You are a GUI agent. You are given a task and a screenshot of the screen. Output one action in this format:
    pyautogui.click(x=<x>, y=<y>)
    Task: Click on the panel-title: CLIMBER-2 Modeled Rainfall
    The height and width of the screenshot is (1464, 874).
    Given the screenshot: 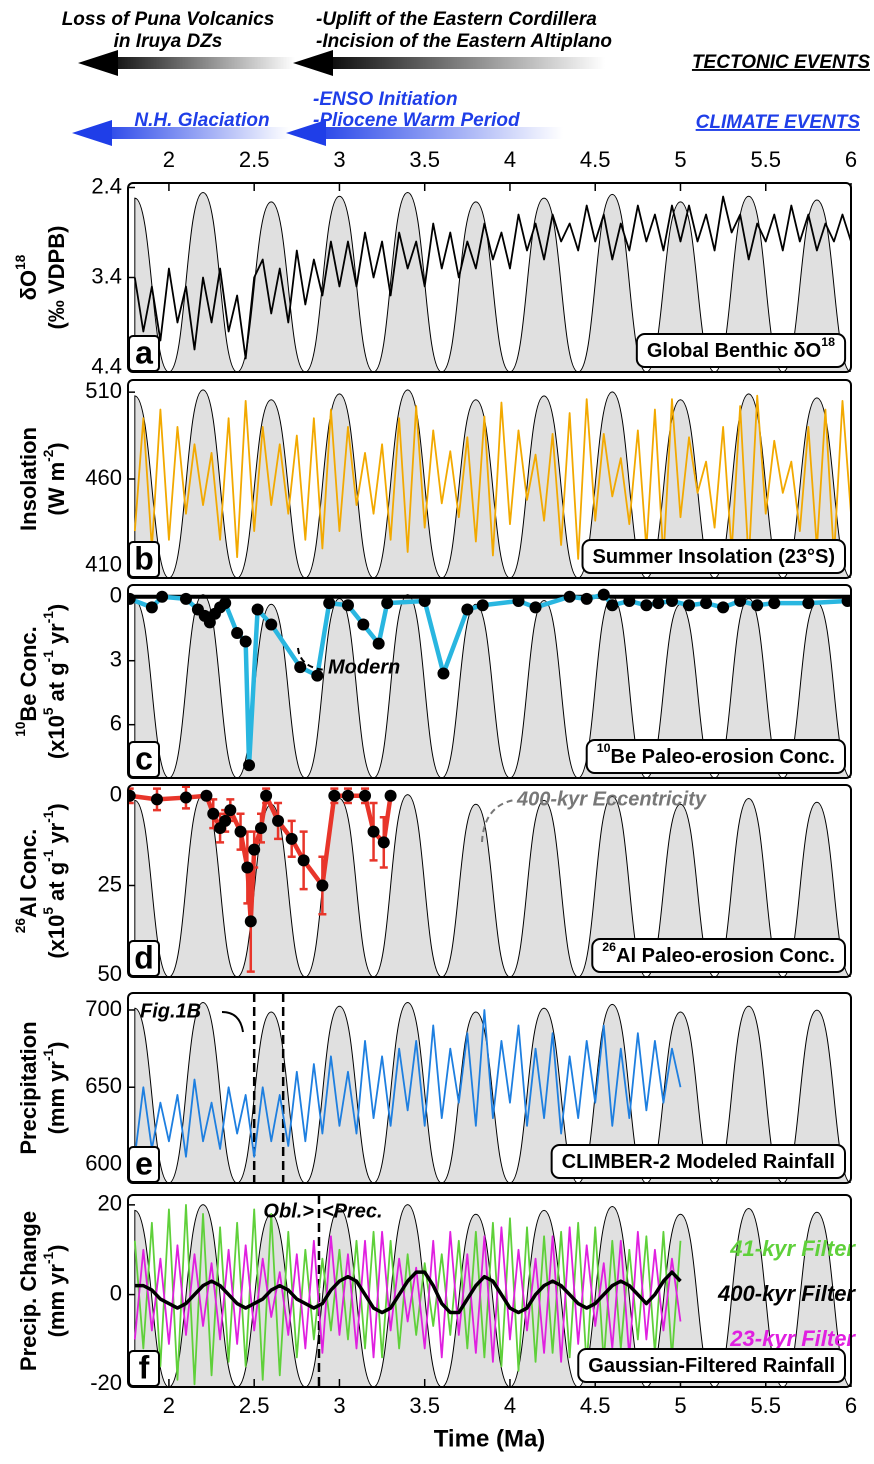 What is the action you would take?
    pyautogui.click(x=698, y=1162)
    